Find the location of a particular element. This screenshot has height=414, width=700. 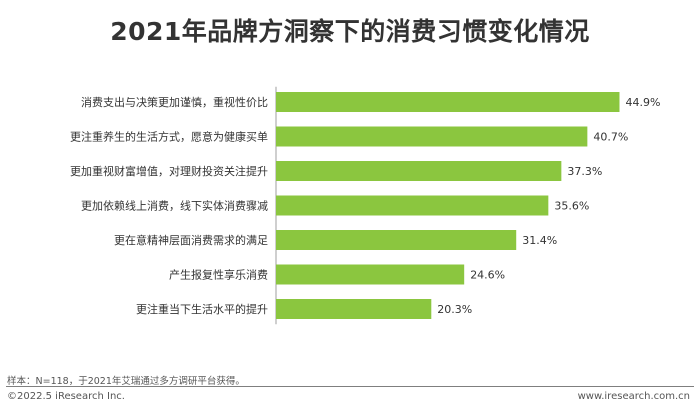

website-text: www.iresearch.com.cn is located at coordinates (633, 396).